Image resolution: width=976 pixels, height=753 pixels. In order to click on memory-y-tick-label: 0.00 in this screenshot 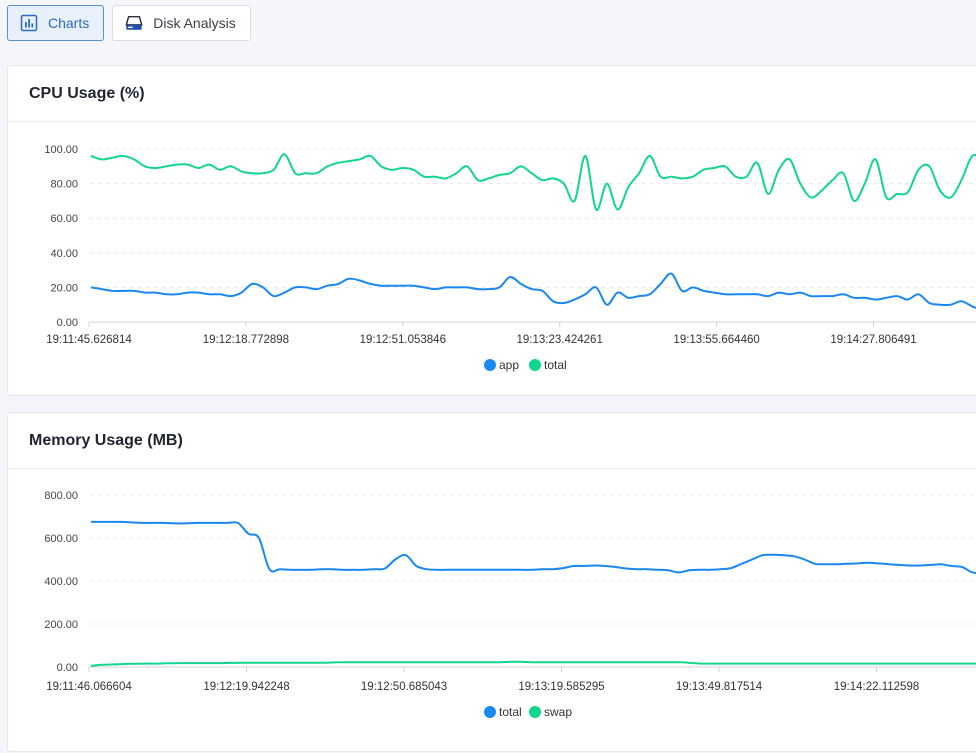, I will do `click(67, 668)`.